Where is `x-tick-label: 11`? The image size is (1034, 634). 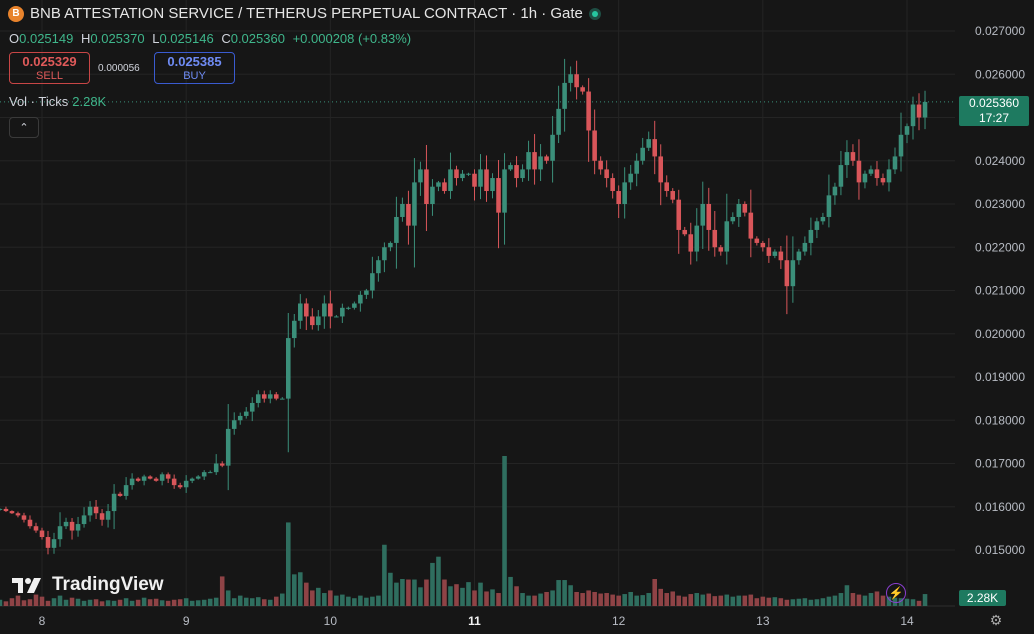 x-tick-label: 11 is located at coordinates (474, 621).